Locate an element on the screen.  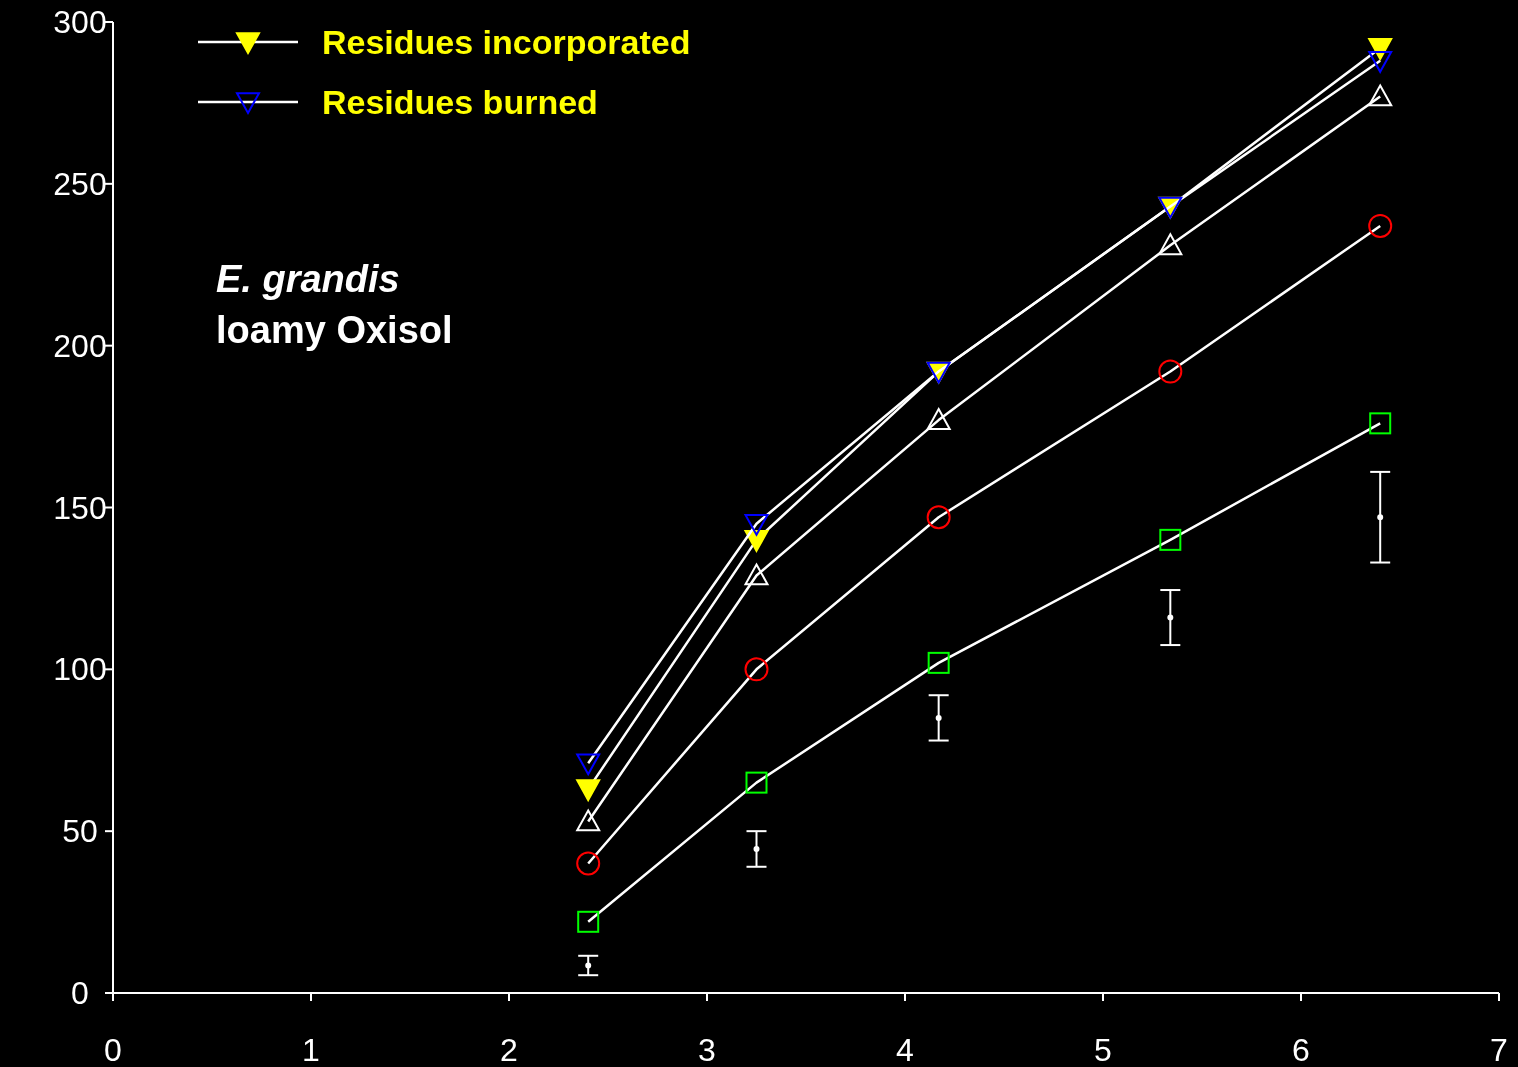
y-tick-label: 0 is located at coordinates (80, 993).